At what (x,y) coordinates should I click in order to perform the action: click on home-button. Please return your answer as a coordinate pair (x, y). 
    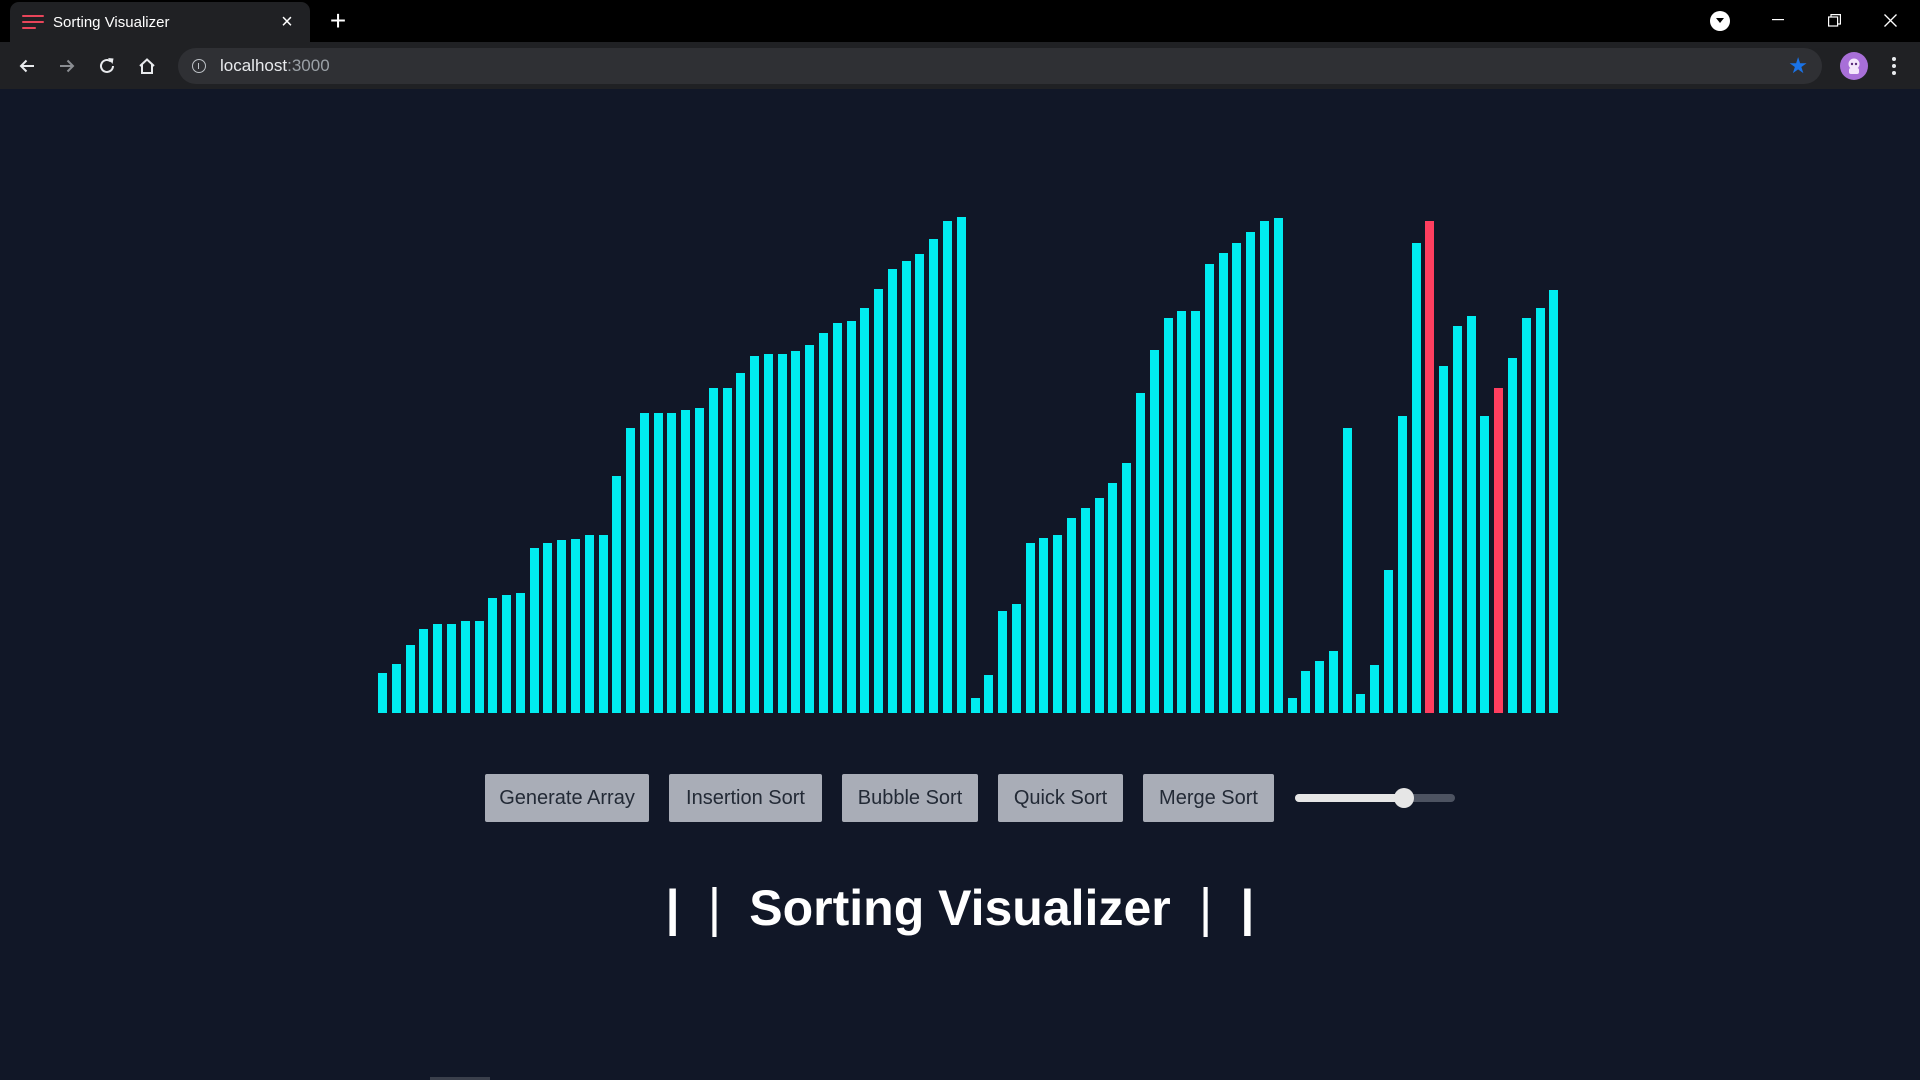
    Looking at the image, I should click on (147, 66).